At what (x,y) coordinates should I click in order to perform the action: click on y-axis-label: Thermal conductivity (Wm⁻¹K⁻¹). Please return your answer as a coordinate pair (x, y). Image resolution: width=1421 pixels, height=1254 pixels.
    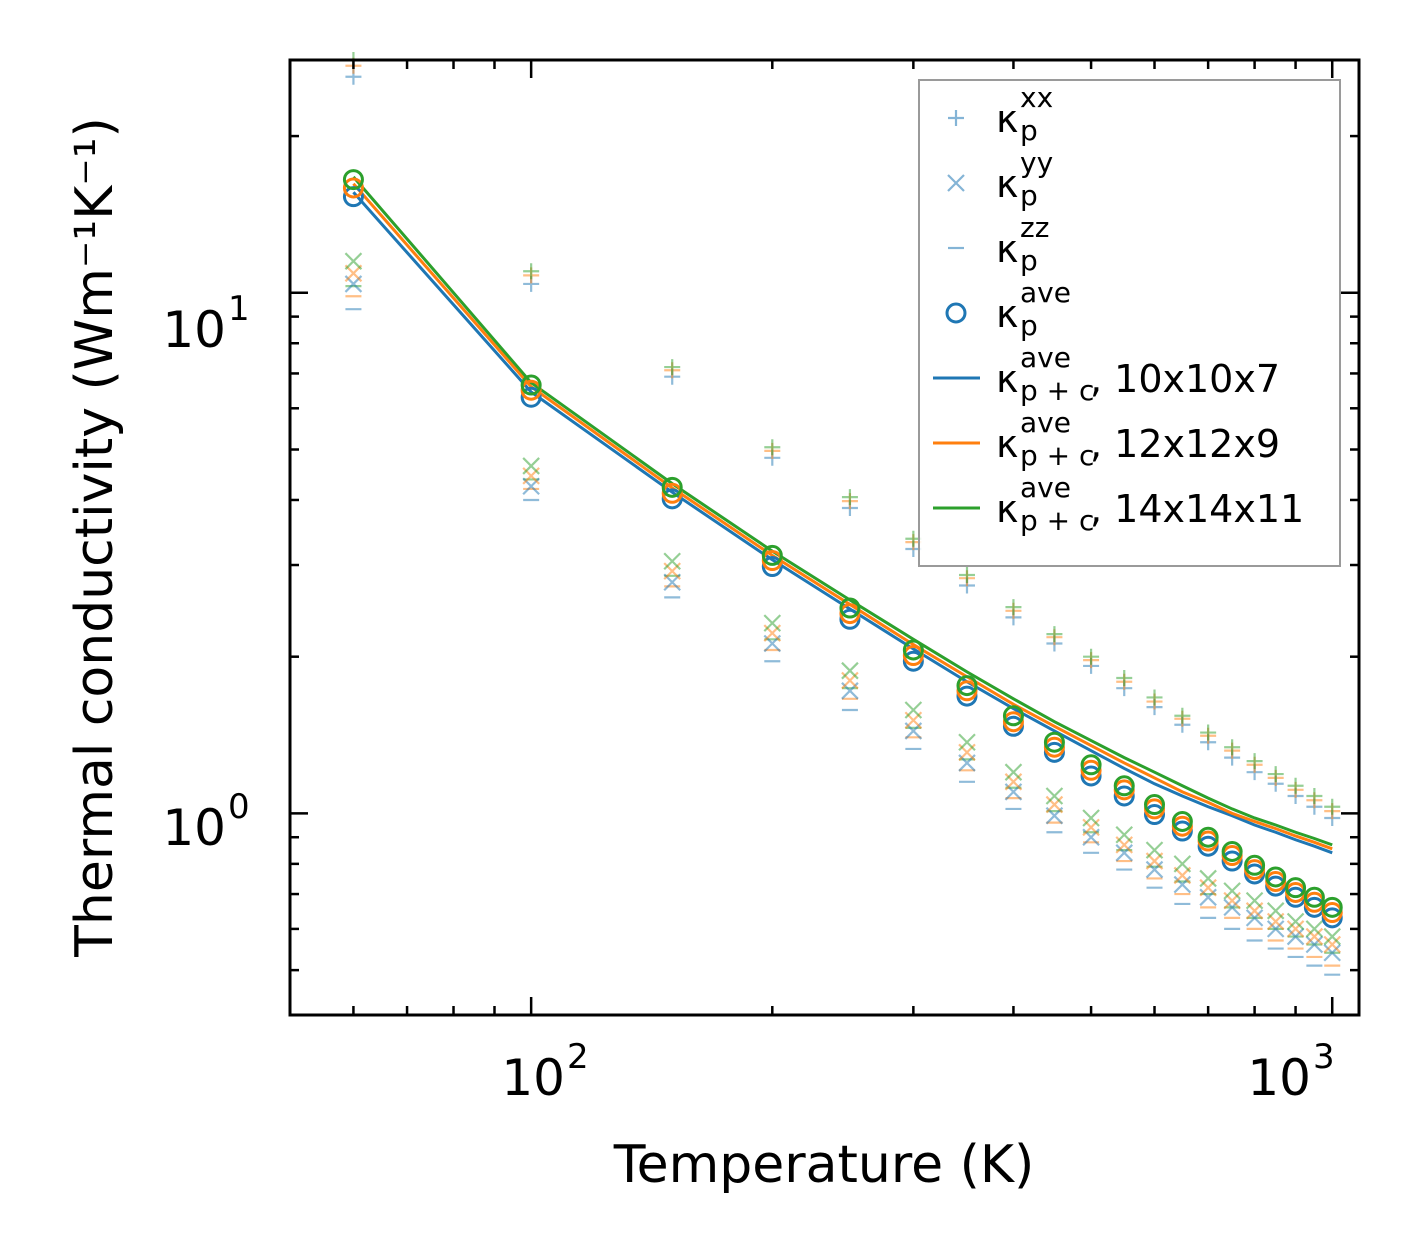
    Looking at the image, I should click on (95, 537).